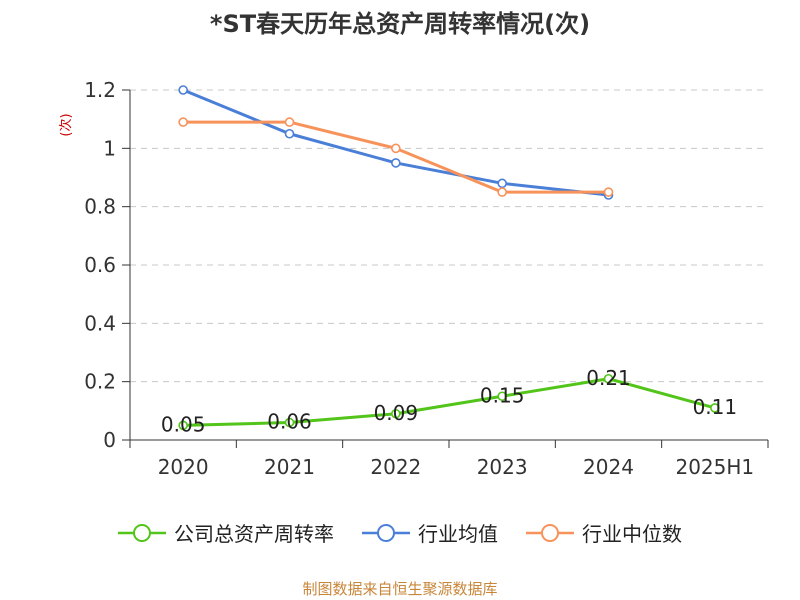  I want to click on data-label: 0.21, so click(608, 378).